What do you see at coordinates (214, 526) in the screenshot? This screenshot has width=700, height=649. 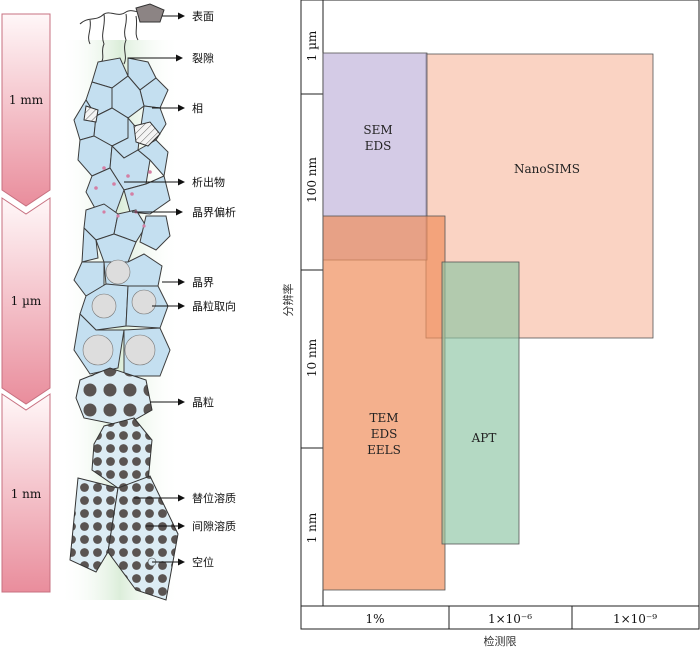 I see `label-interstitial-solute: 间隙溶质` at bounding box center [214, 526].